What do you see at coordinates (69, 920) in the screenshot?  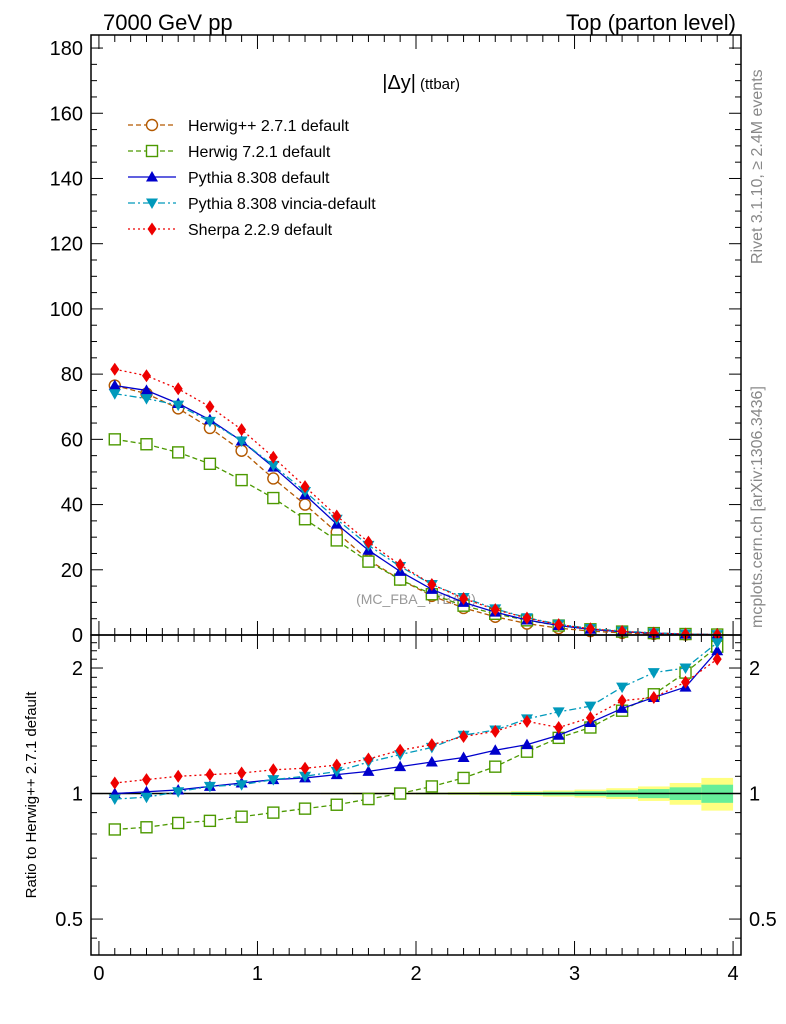 I see `ratio-y-tick-label: 0.5` at bounding box center [69, 920].